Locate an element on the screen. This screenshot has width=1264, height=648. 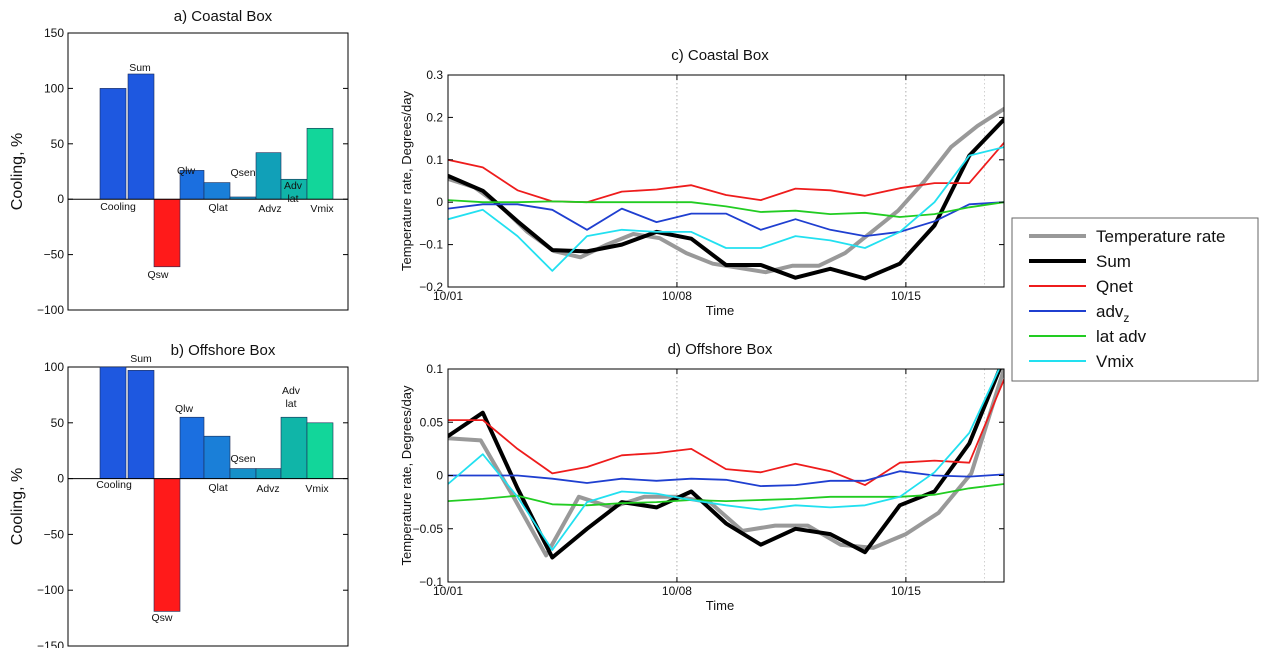
series-line-temperature-rate is located at coordinates (726, 463).